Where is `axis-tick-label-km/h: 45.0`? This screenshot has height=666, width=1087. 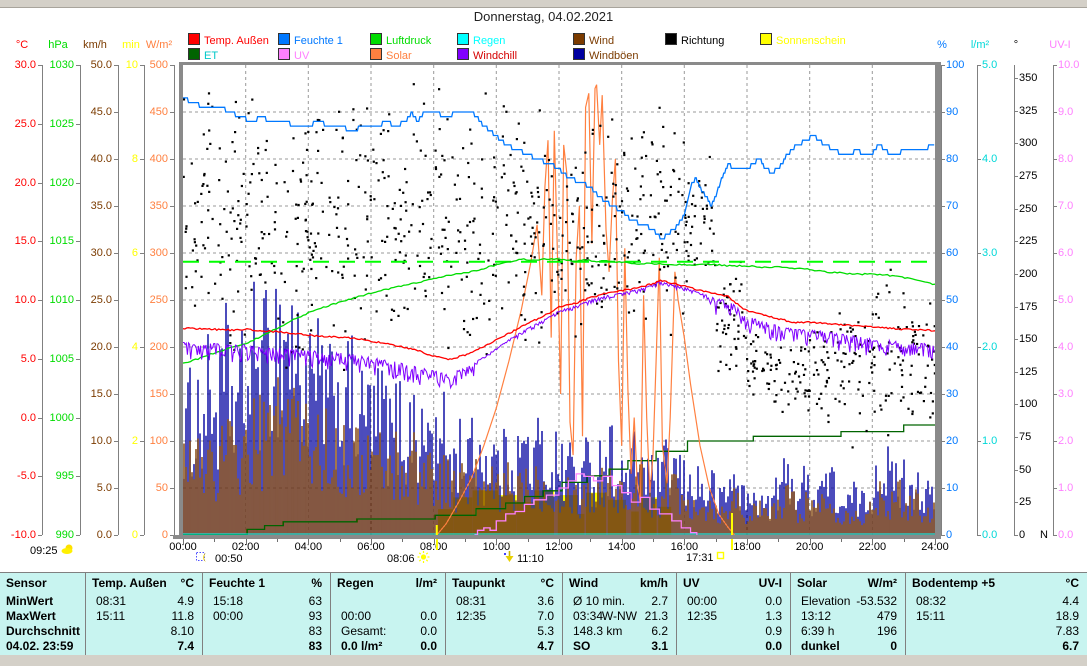
axis-tick-label-km/h: 45.0 is located at coordinates (101, 112).